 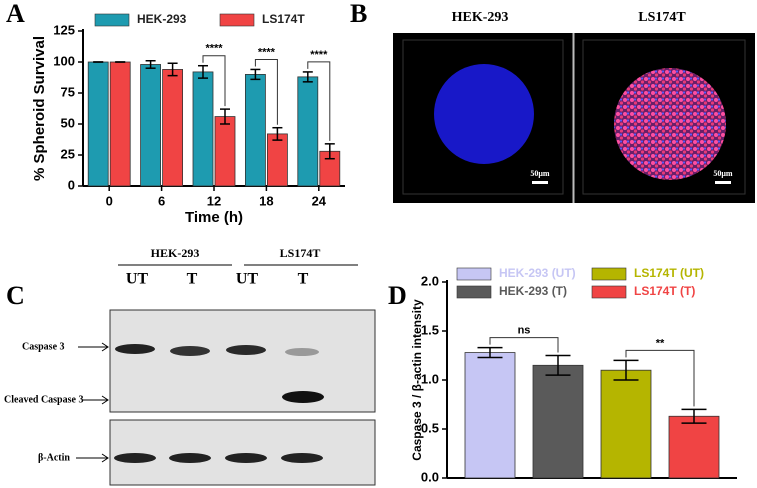 What do you see at coordinates (417, 380) in the screenshot?
I see `y-axis-label: Caspase 3 / β-actin intensity` at bounding box center [417, 380].